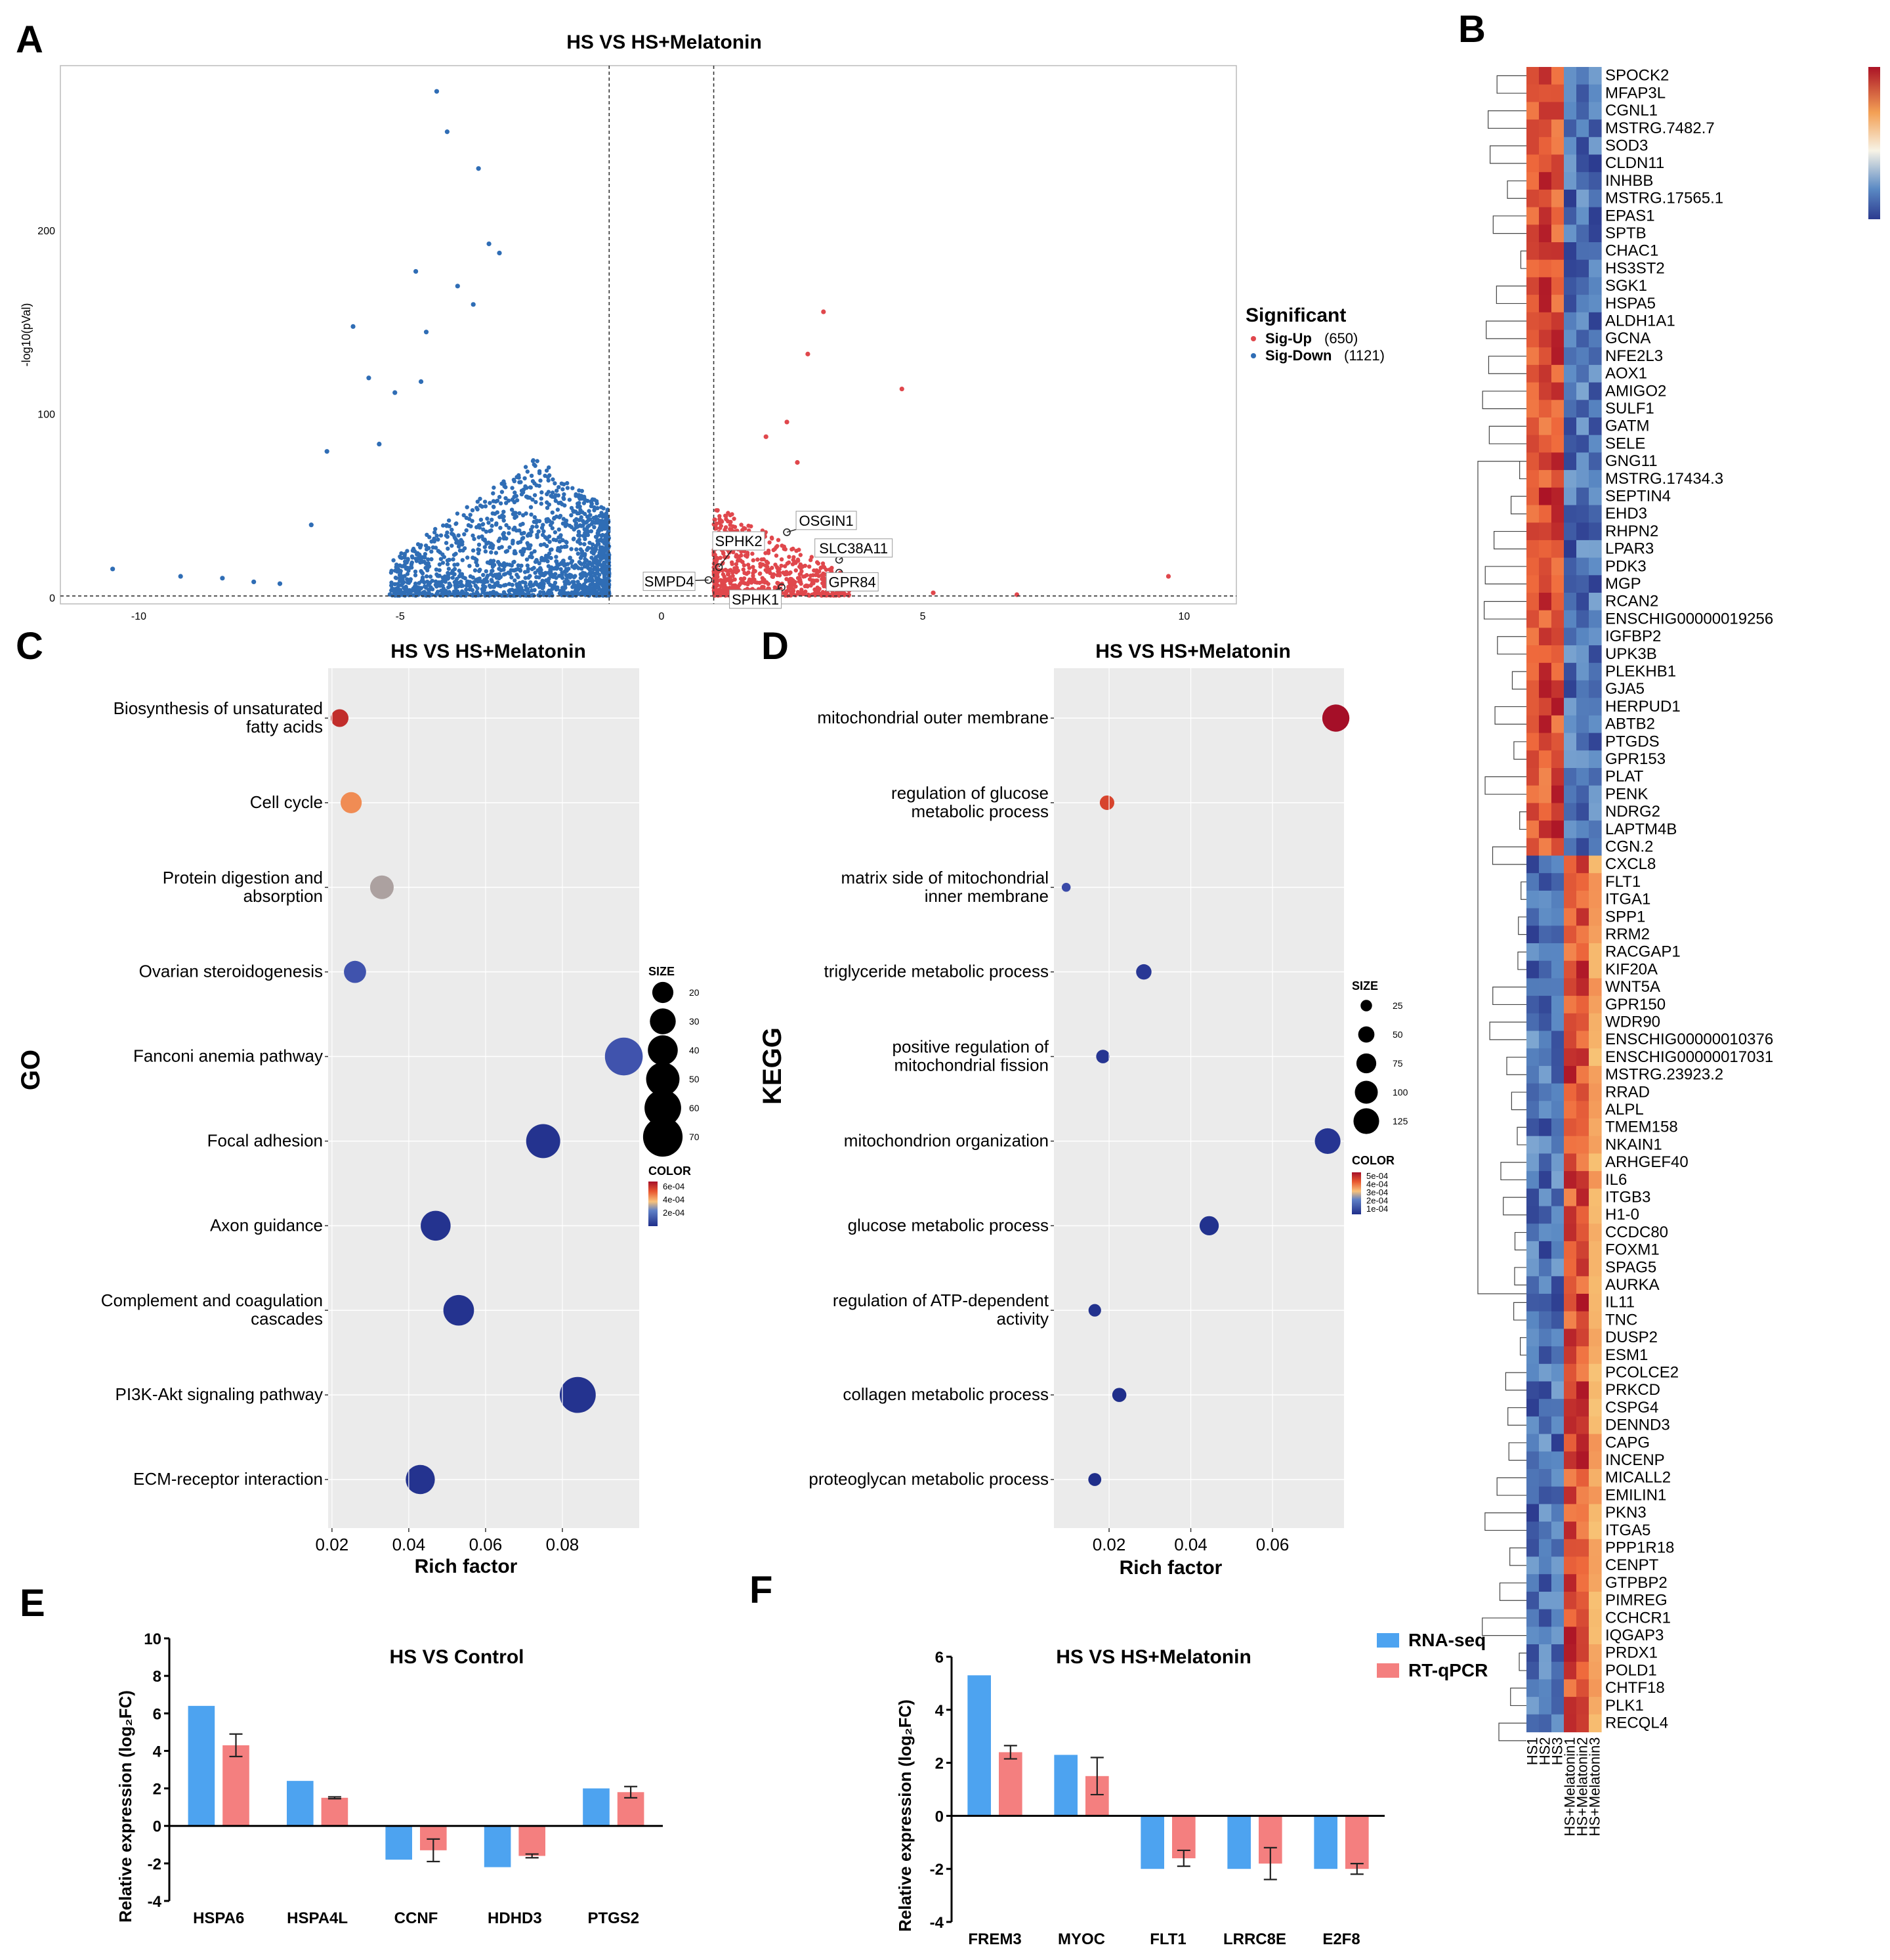  I want to click on dendrogram-lines, so click(1501, 908).